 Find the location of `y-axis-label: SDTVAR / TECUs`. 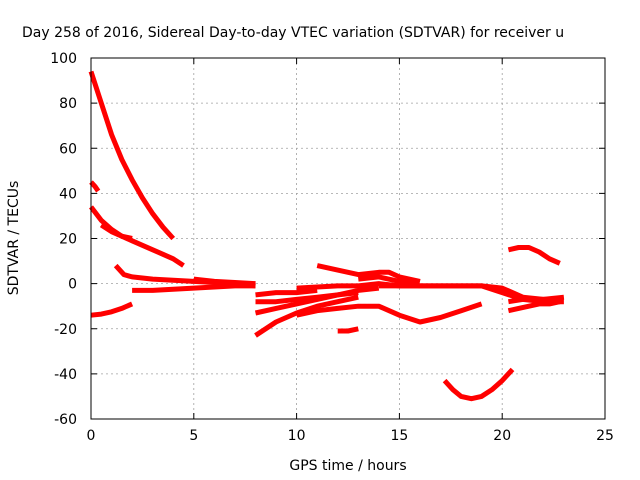

y-axis-label: SDTVAR / TECUs is located at coordinates (14, 238).